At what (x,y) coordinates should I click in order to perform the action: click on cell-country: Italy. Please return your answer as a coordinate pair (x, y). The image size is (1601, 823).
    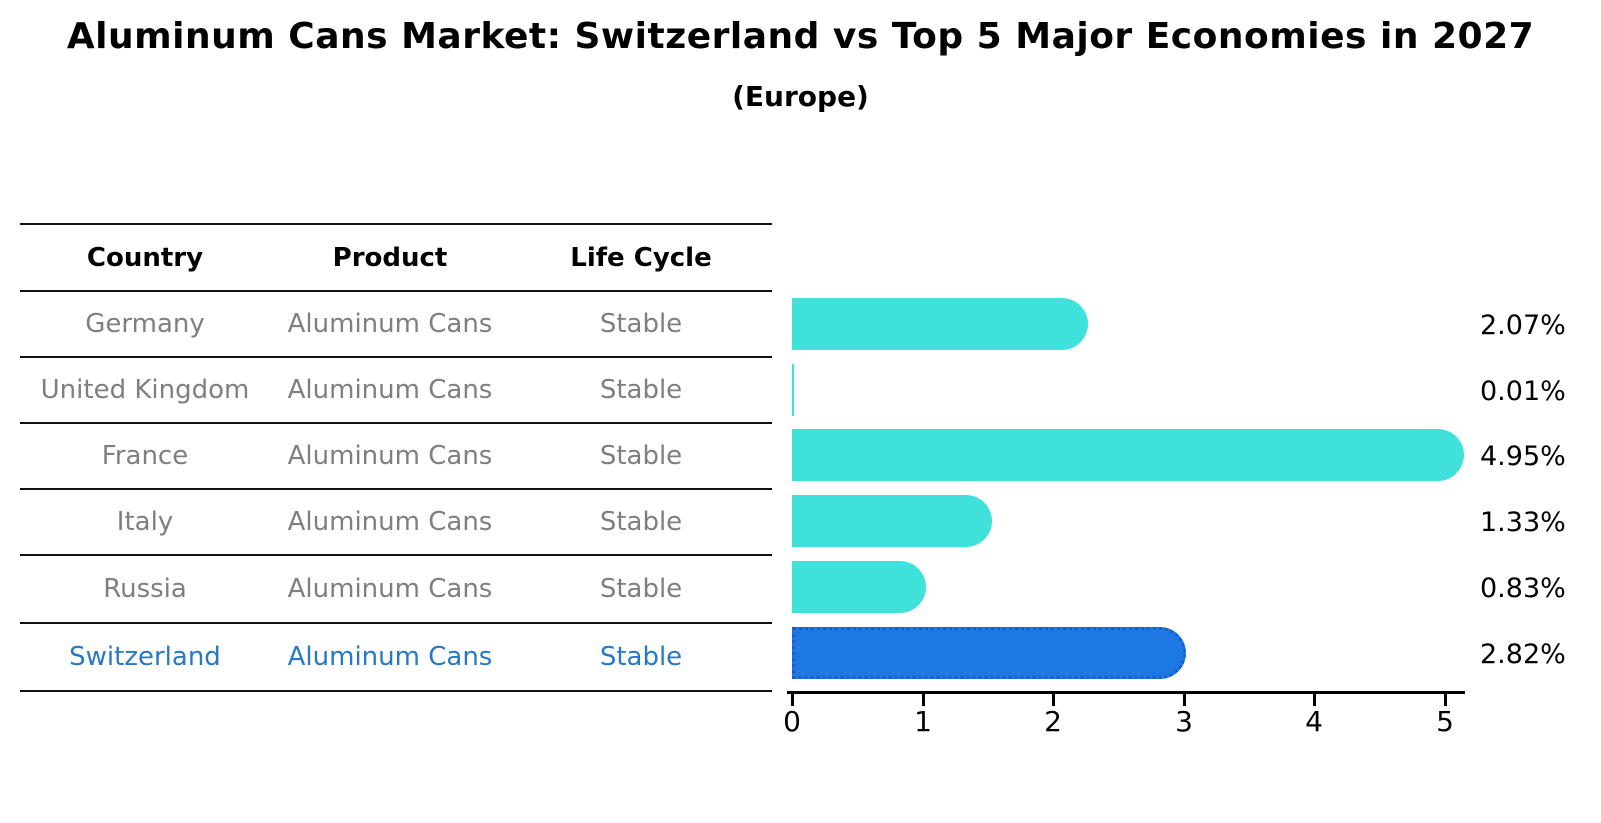
    Looking at the image, I should click on (145, 522).